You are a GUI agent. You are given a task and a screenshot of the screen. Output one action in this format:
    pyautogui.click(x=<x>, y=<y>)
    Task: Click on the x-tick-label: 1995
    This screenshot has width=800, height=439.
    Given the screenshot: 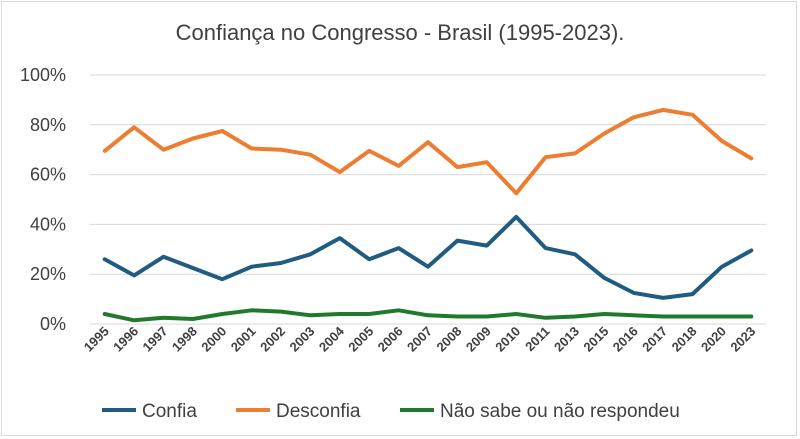 What is the action you would take?
    pyautogui.click(x=96, y=339)
    